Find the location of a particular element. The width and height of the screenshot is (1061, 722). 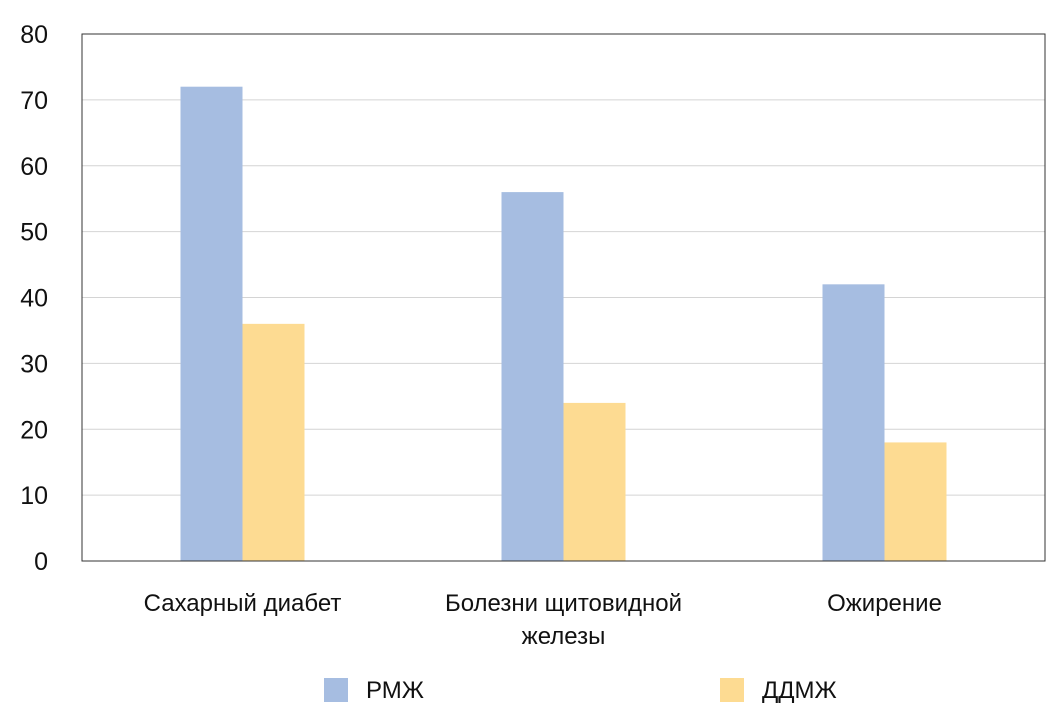

legend-label: ДДМЖ is located at coordinates (799, 690).